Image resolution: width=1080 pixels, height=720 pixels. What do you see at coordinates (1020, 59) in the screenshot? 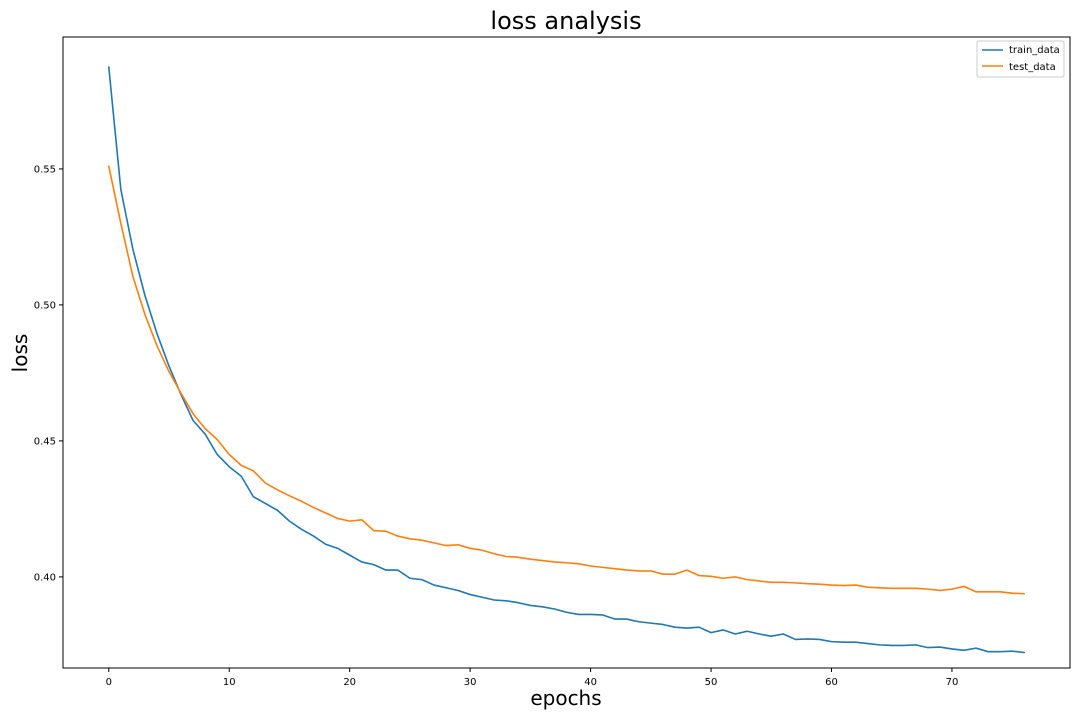
I see `legend: train_data test_data` at bounding box center [1020, 59].